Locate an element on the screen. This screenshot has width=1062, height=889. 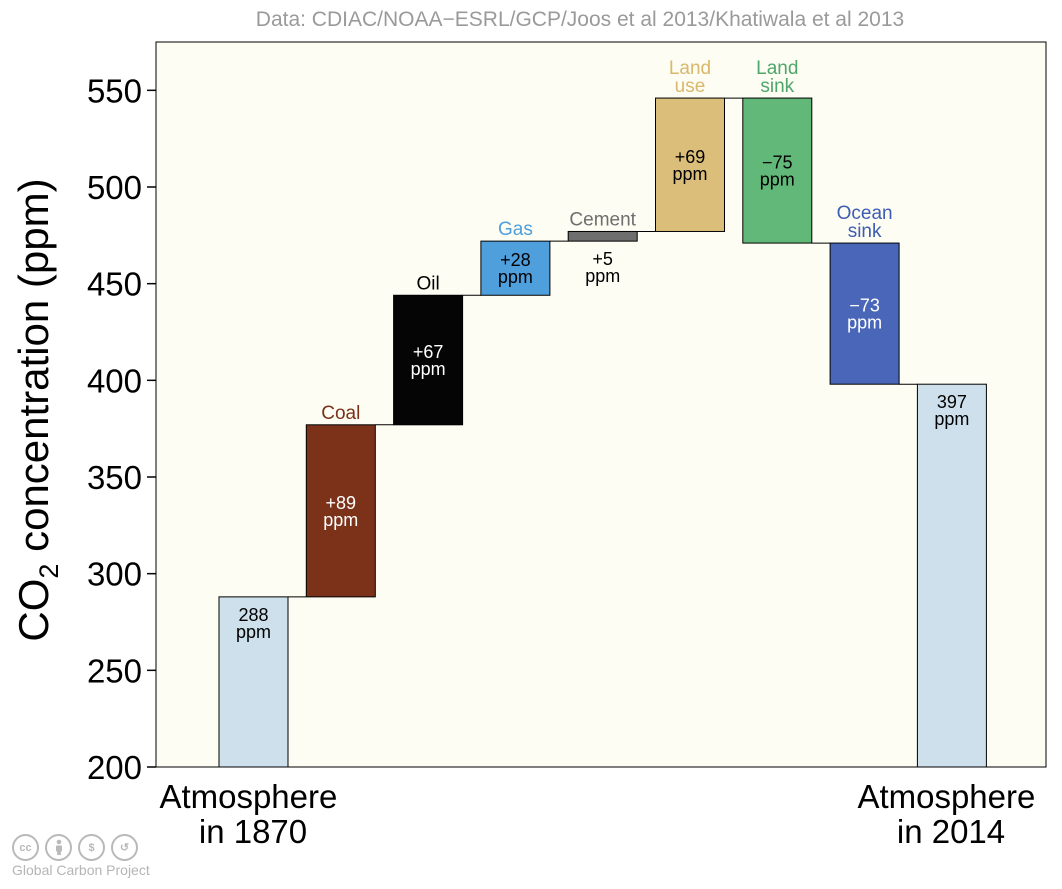
y-tick-label: 550 is located at coordinates (114, 90).